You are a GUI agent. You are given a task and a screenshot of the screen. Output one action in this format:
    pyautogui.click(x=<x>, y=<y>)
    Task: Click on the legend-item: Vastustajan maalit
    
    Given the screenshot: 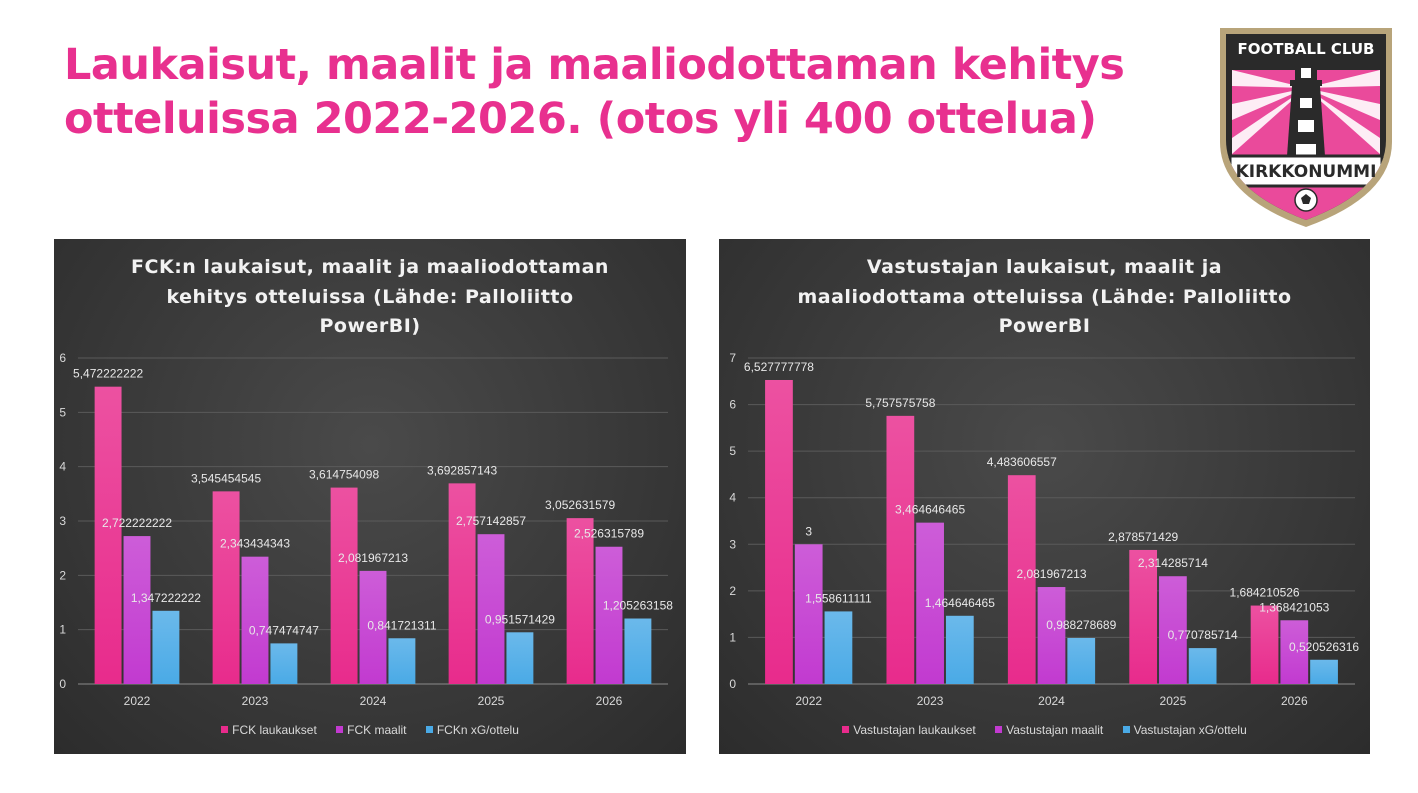 What is the action you would take?
    pyautogui.click(x=1049, y=730)
    